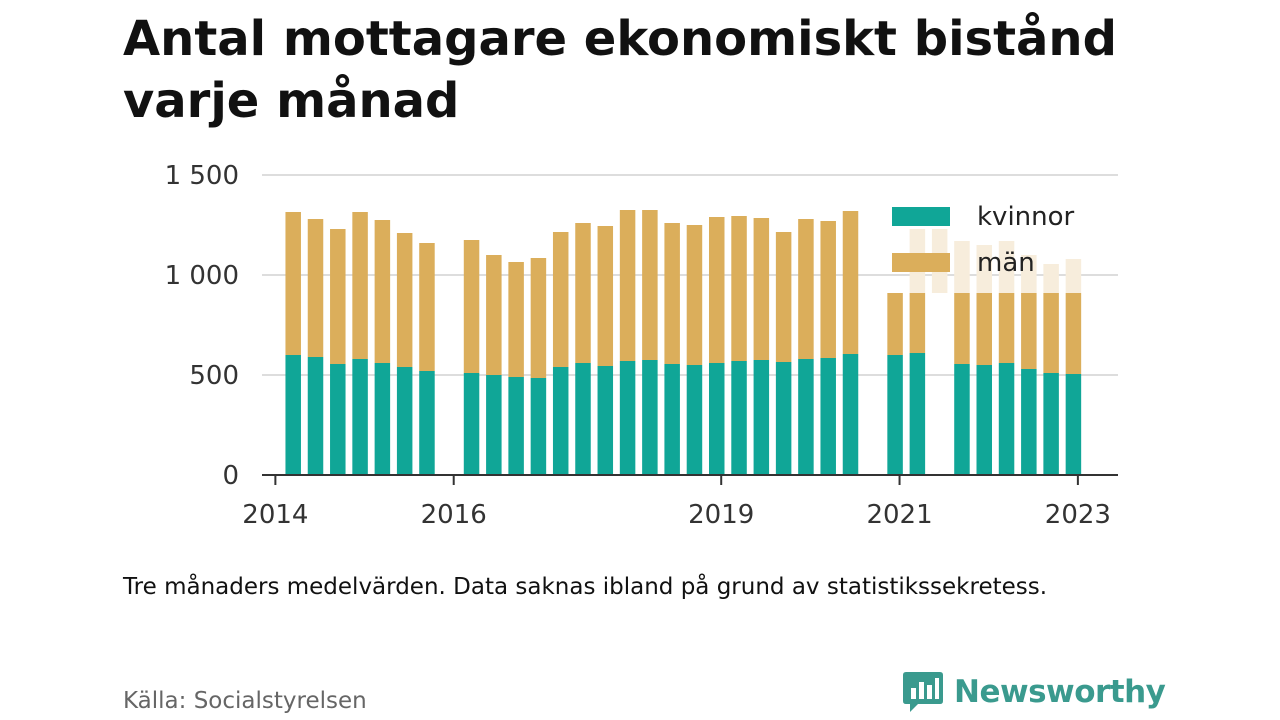  What do you see at coordinates (230, 476) in the screenshot?
I see `y-tick-label: 0` at bounding box center [230, 476].